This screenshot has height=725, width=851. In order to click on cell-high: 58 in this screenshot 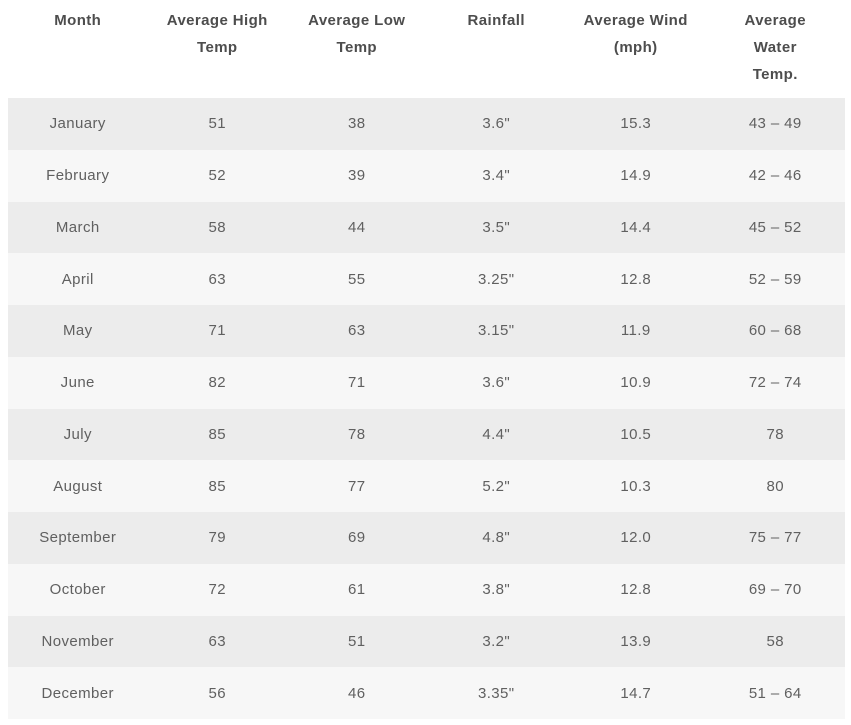, I will do `click(217, 227)`.